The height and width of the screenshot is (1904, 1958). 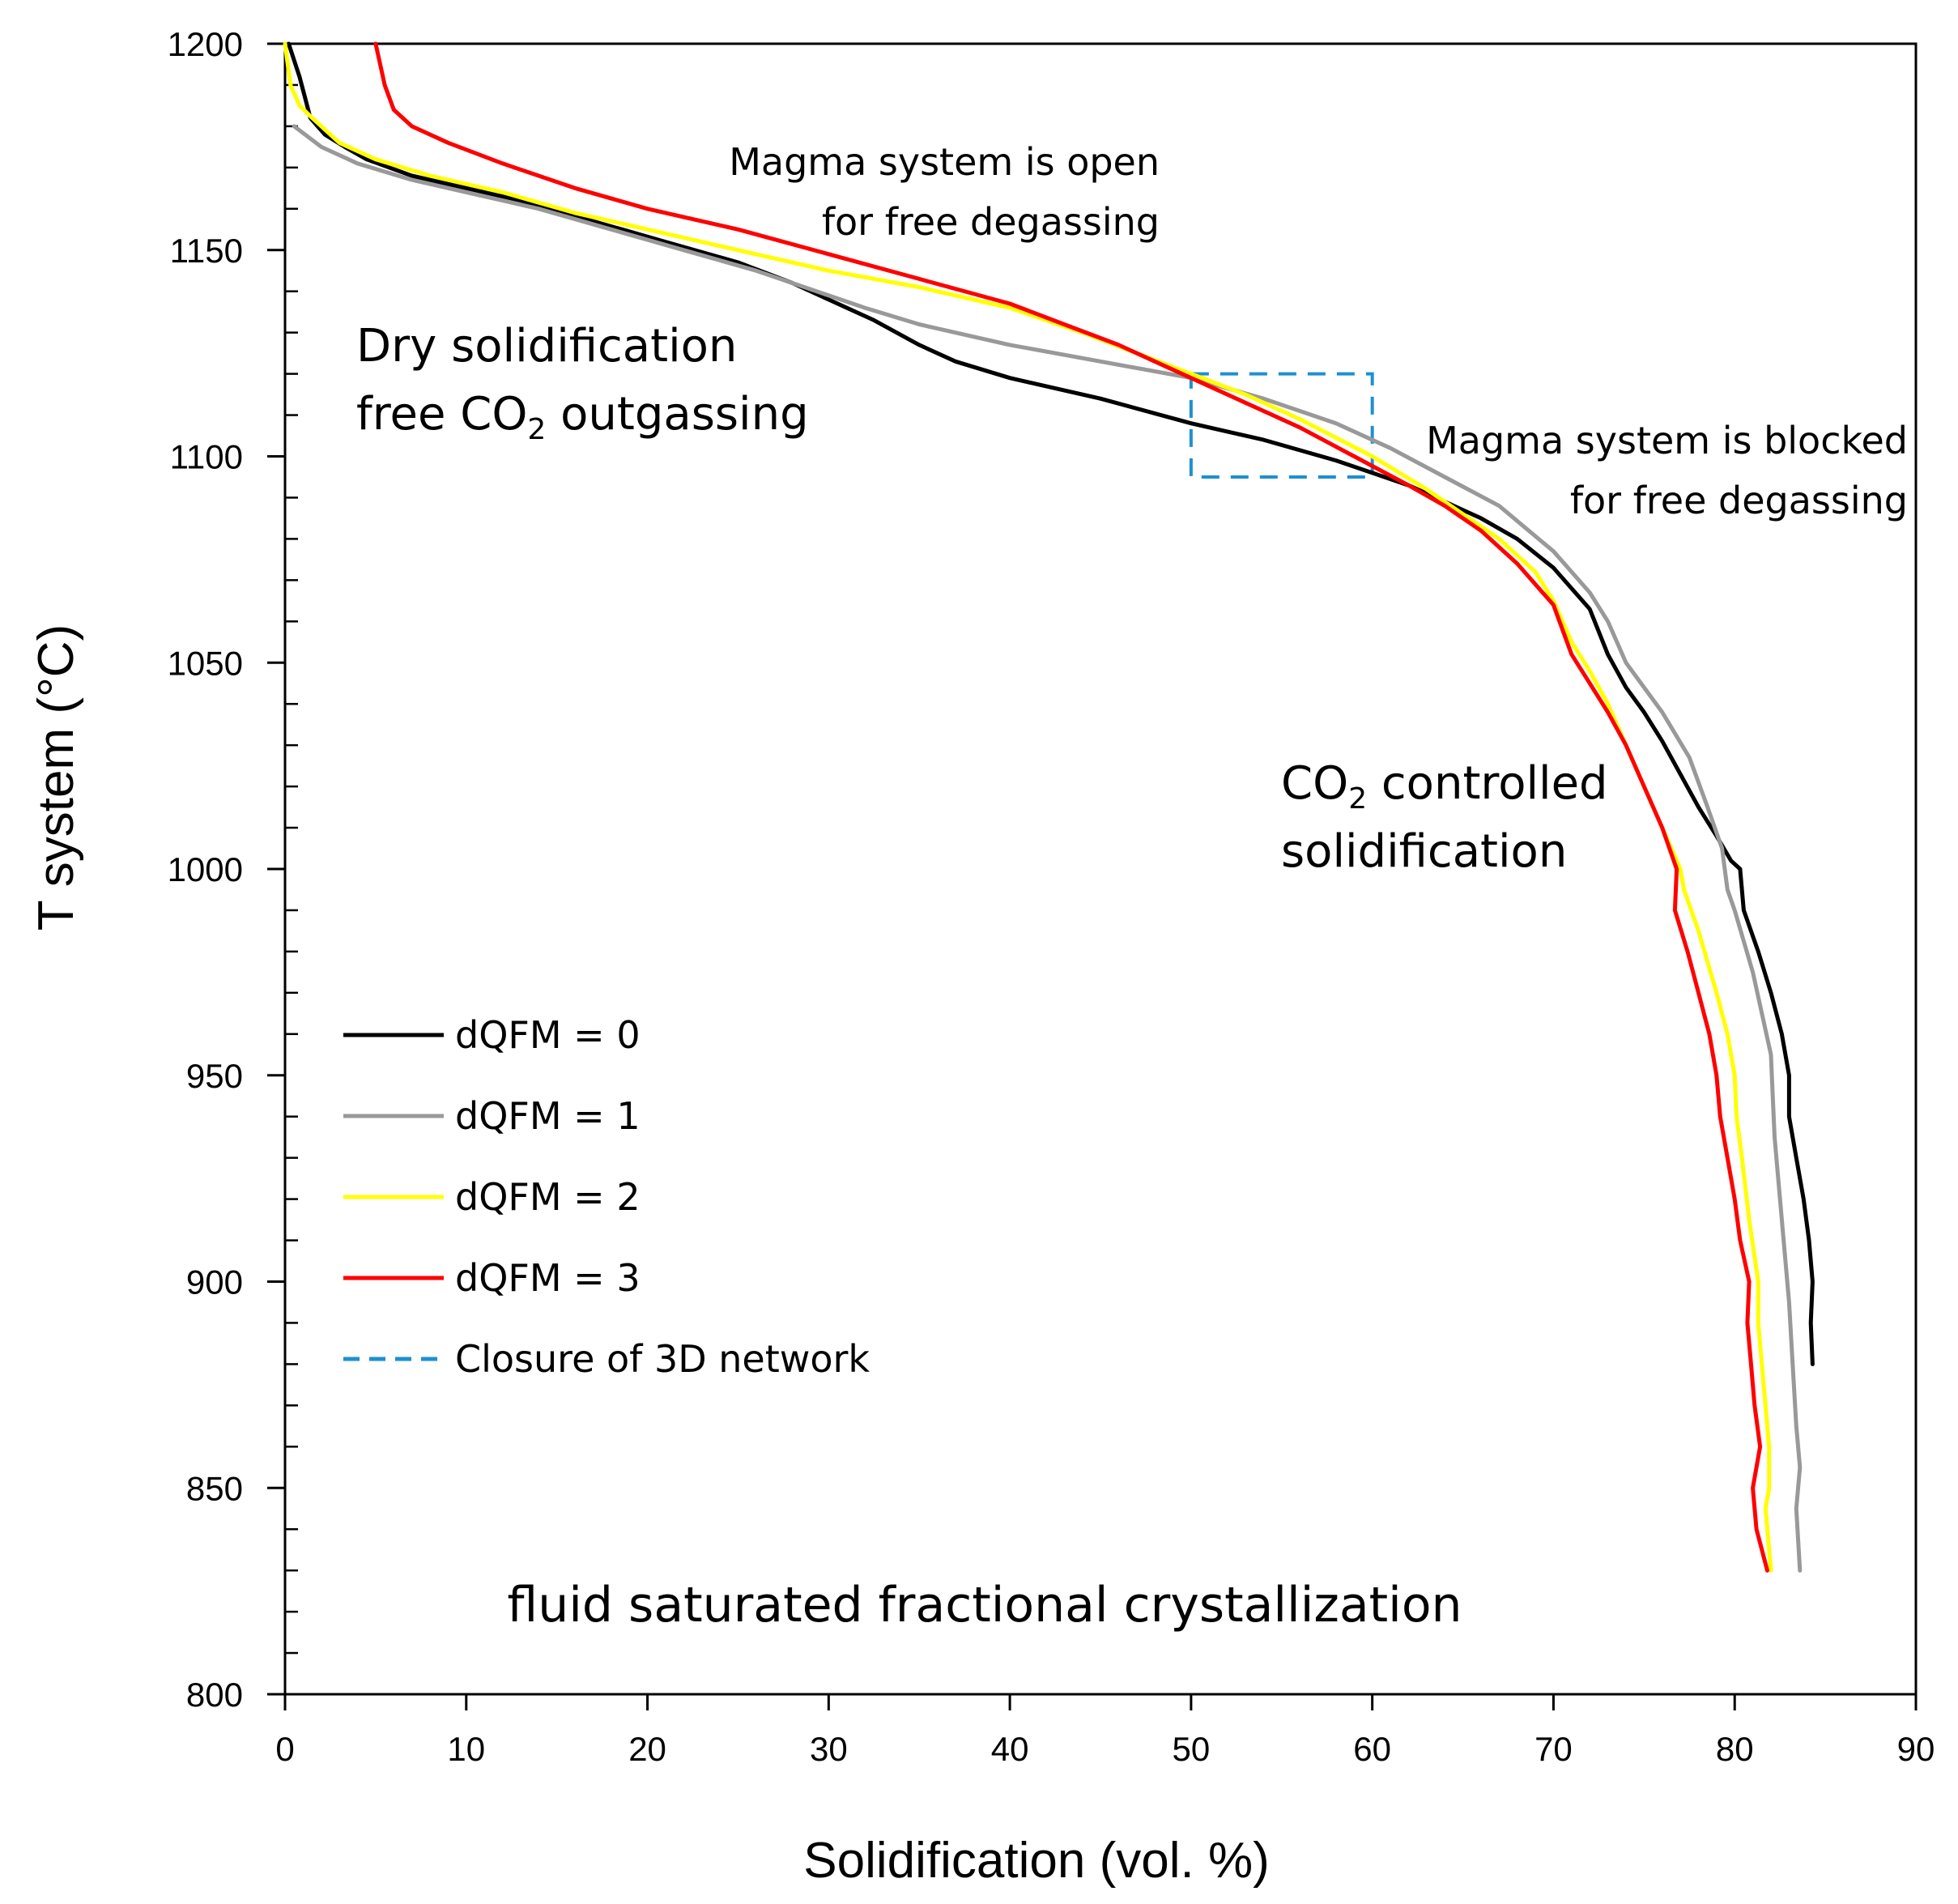 I want to click on co2-line1-sub: 2, so click(x=1357, y=799).